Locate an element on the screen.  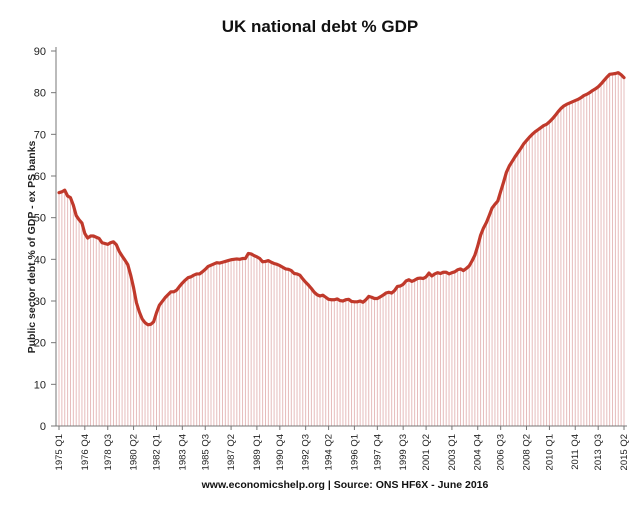
x-tick-label: 1985 Q3 is located at coordinates (205, 452).